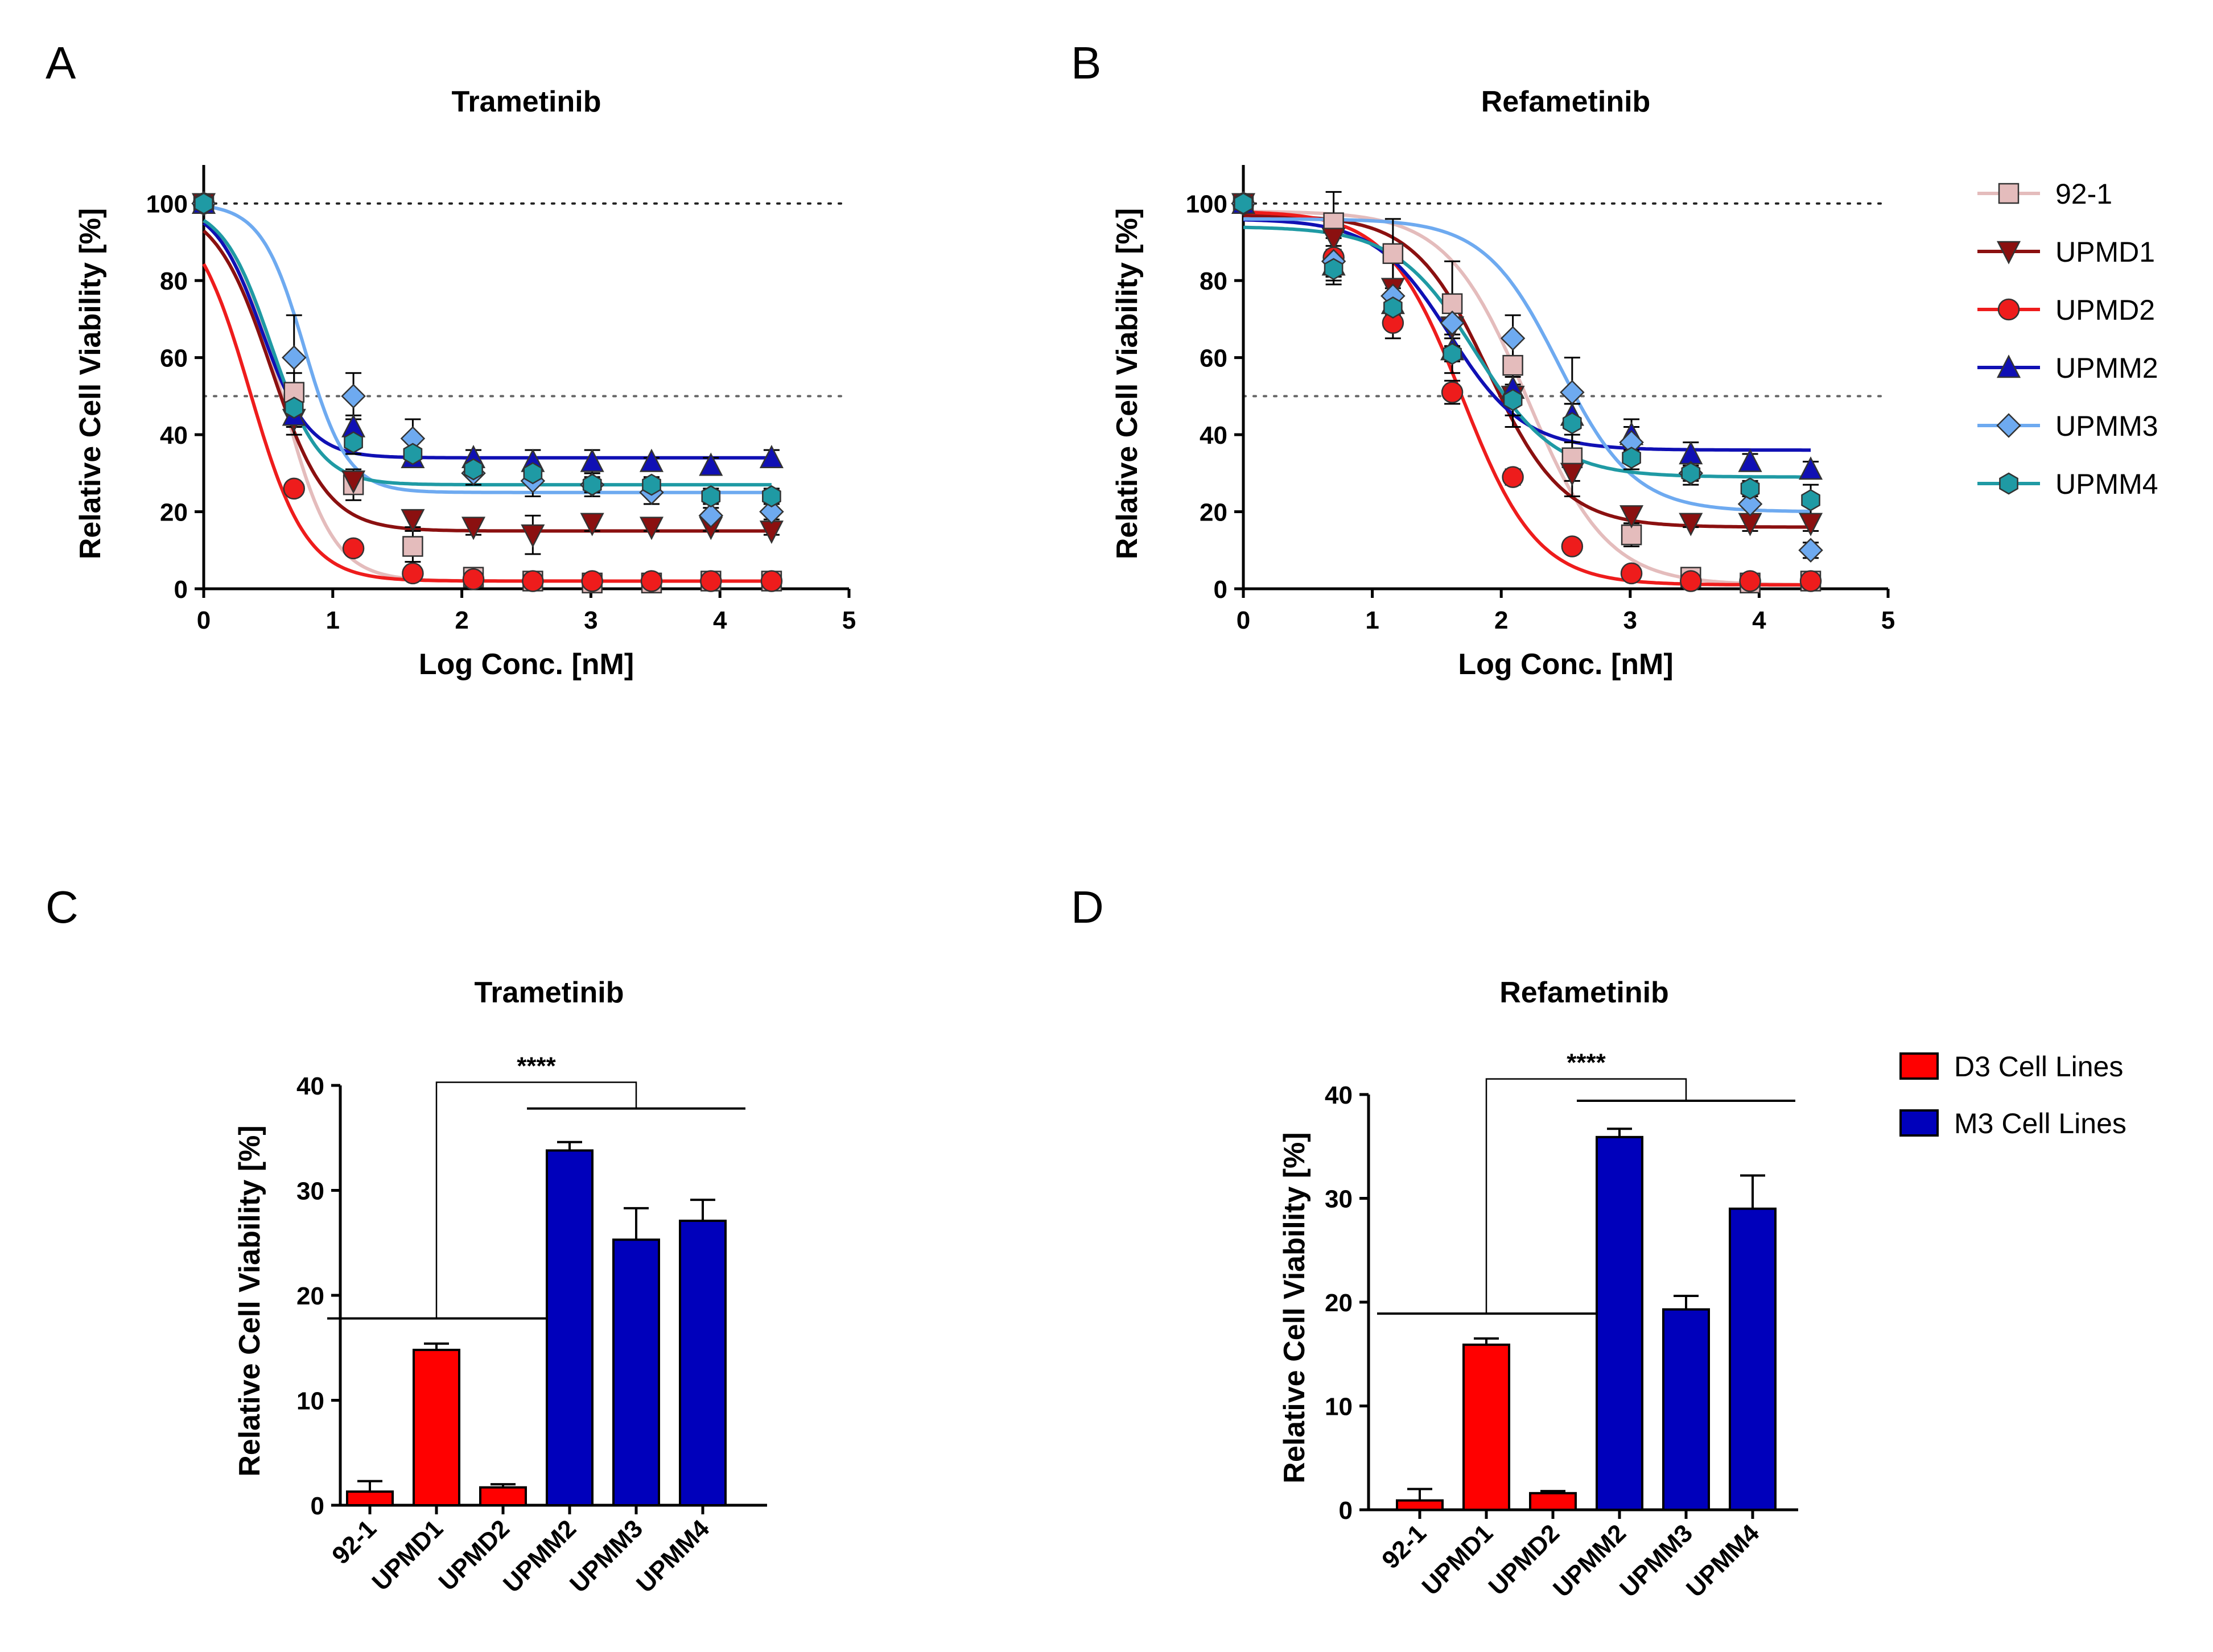 This screenshot has height=1652, width=2213. I want to click on legend-label: UPMM2, so click(2107, 368).